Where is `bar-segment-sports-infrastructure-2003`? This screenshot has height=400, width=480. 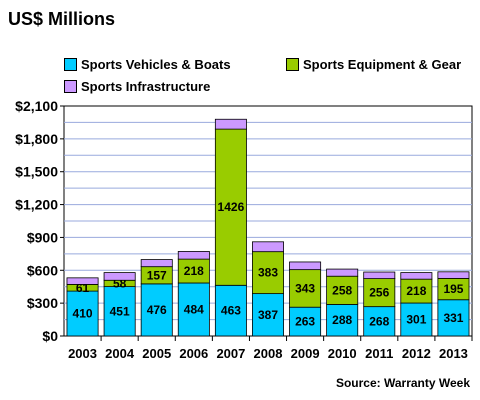 bar-segment-sports-infrastructure-2003 is located at coordinates (82, 281).